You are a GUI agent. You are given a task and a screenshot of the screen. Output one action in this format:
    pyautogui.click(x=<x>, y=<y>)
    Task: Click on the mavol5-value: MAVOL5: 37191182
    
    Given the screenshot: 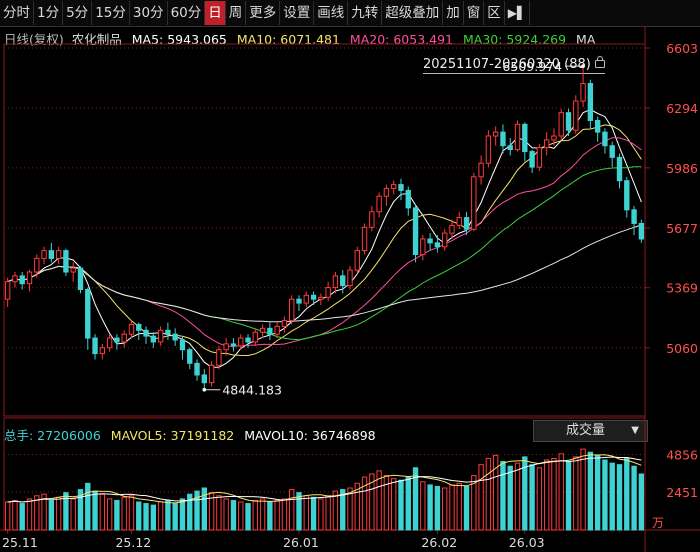 What is the action you would take?
    pyautogui.click(x=172, y=435)
    